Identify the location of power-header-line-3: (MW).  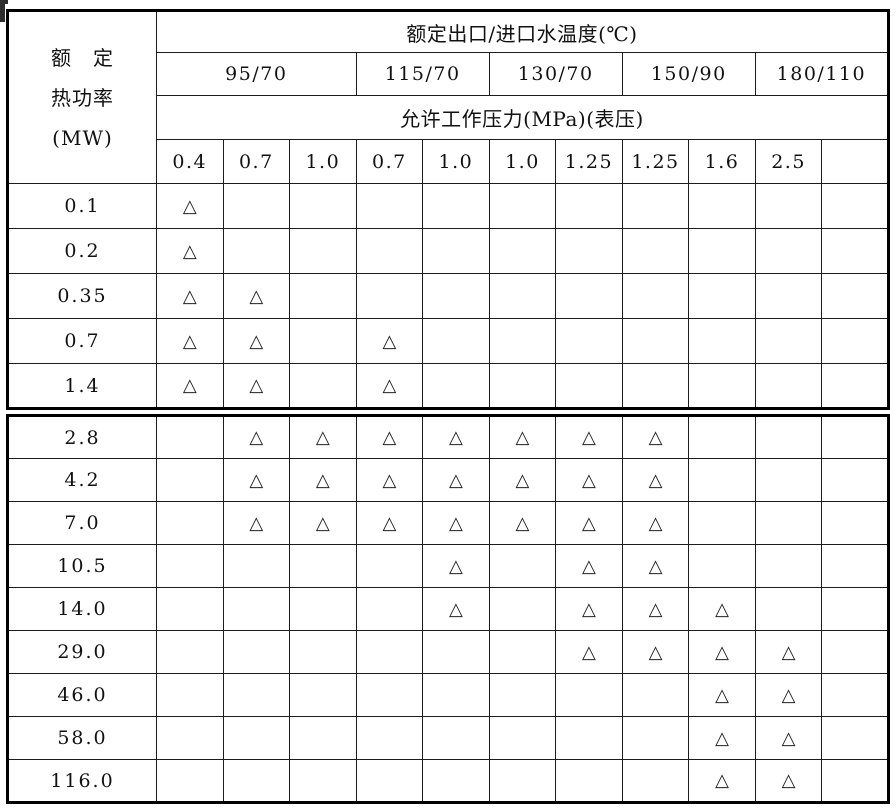
(82, 137).